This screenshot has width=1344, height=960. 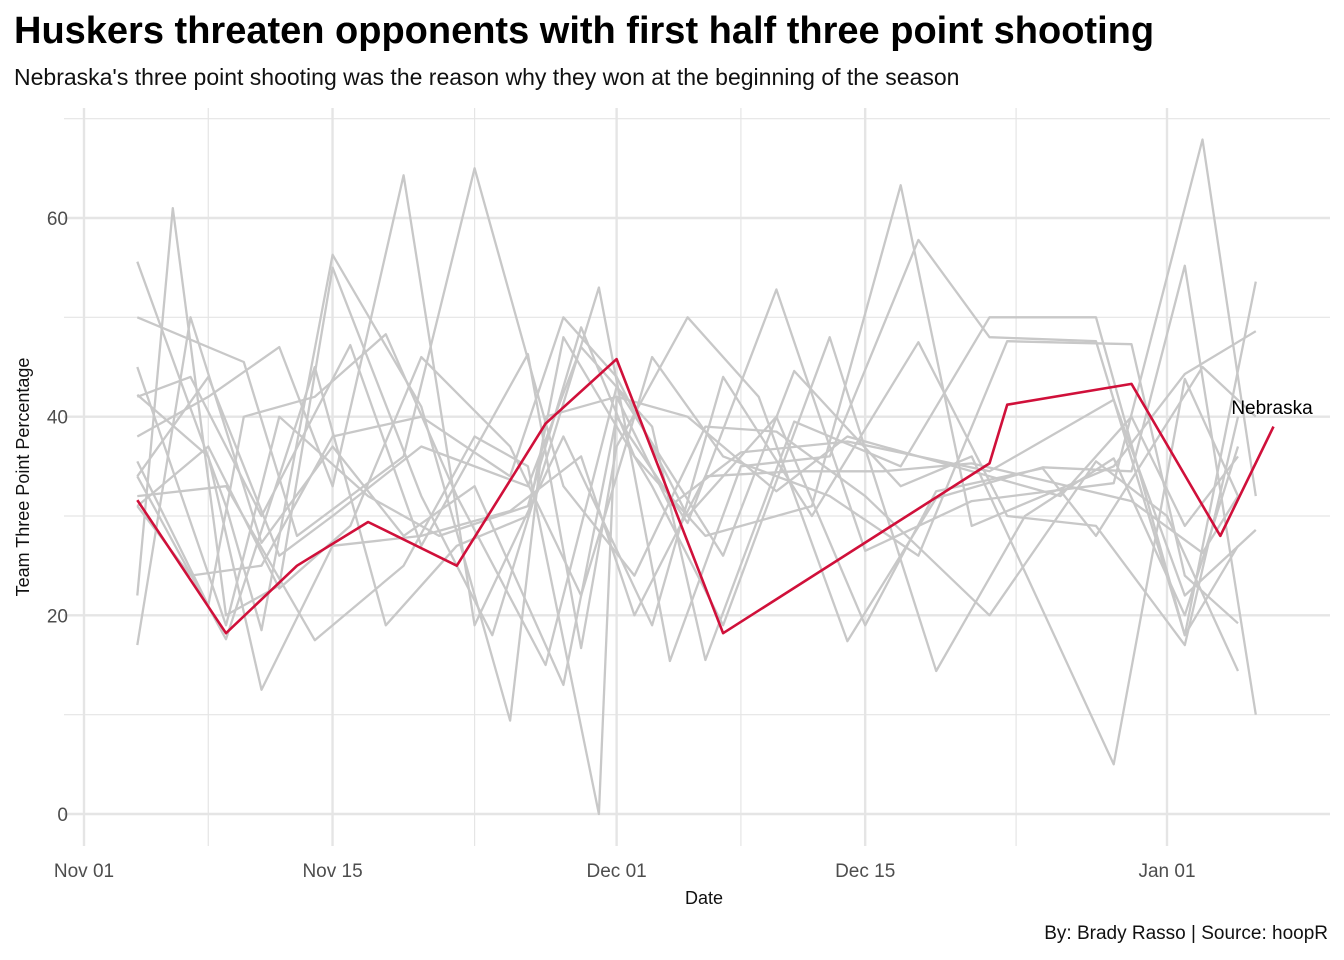 I want to click on y-tick-label: 60, so click(x=57, y=219).